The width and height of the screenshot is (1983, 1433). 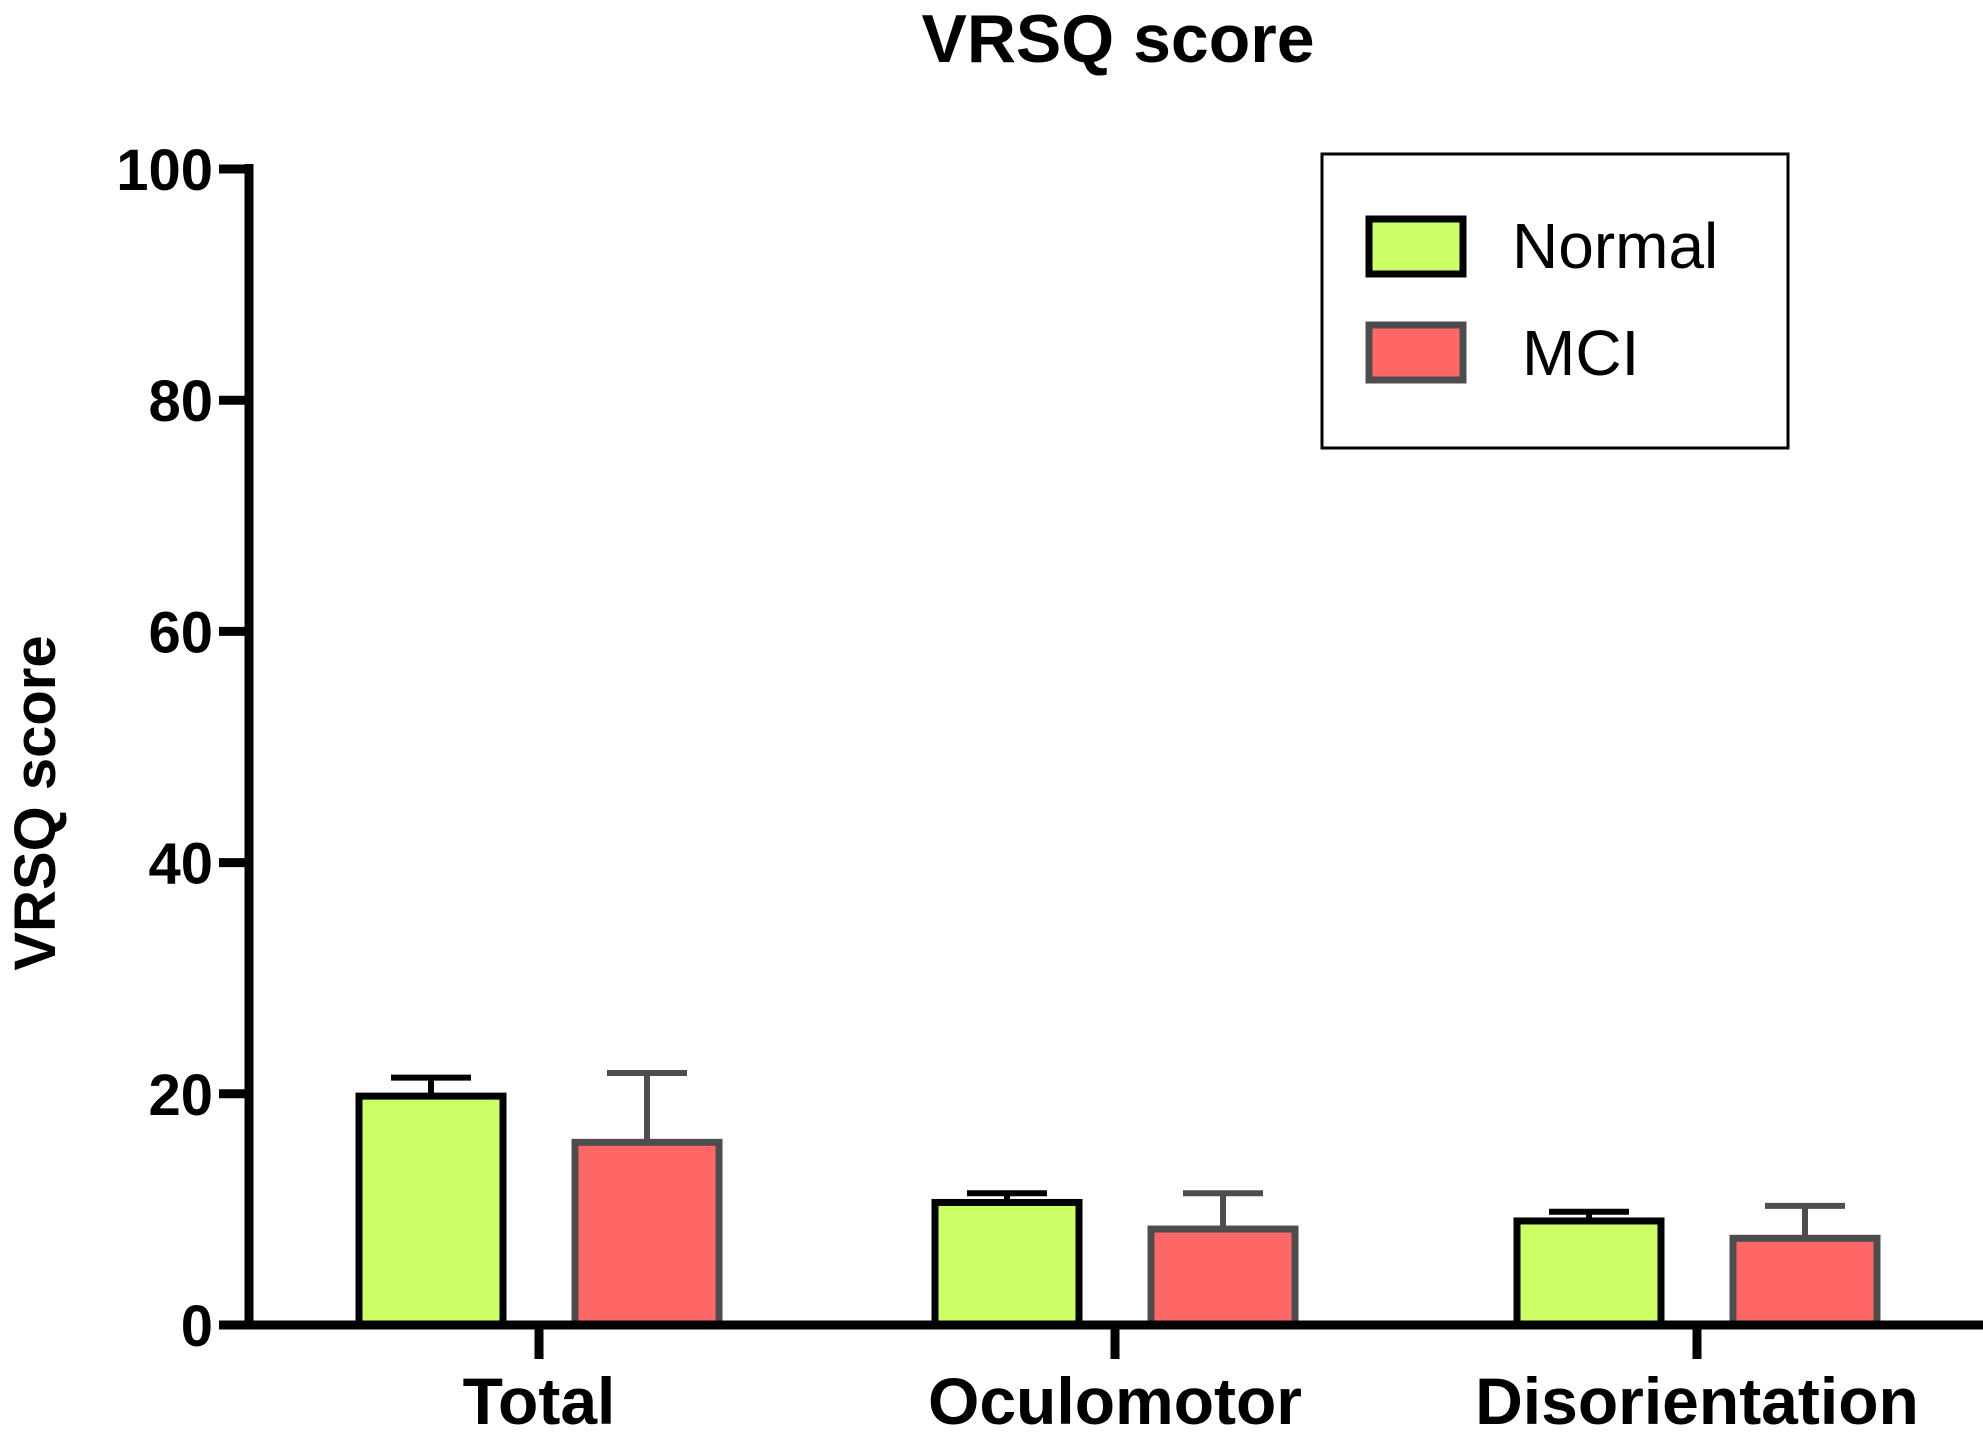 What do you see at coordinates (1805, 1281) in the screenshot?
I see `bar-mci-disorientation` at bounding box center [1805, 1281].